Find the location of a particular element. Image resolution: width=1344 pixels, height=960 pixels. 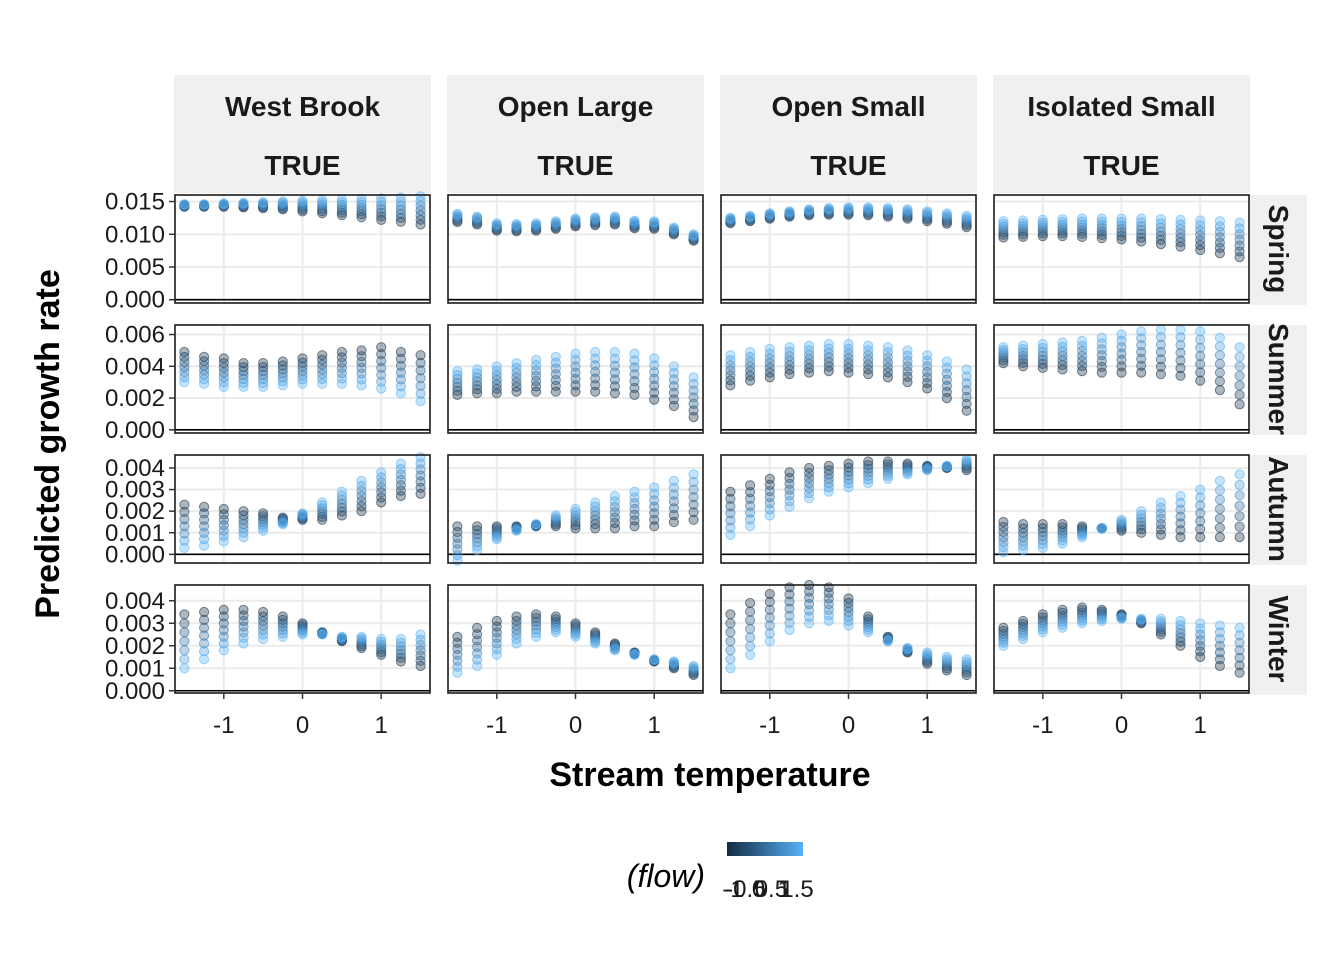

legend-label: 0.5 is located at coordinates (771, 889).